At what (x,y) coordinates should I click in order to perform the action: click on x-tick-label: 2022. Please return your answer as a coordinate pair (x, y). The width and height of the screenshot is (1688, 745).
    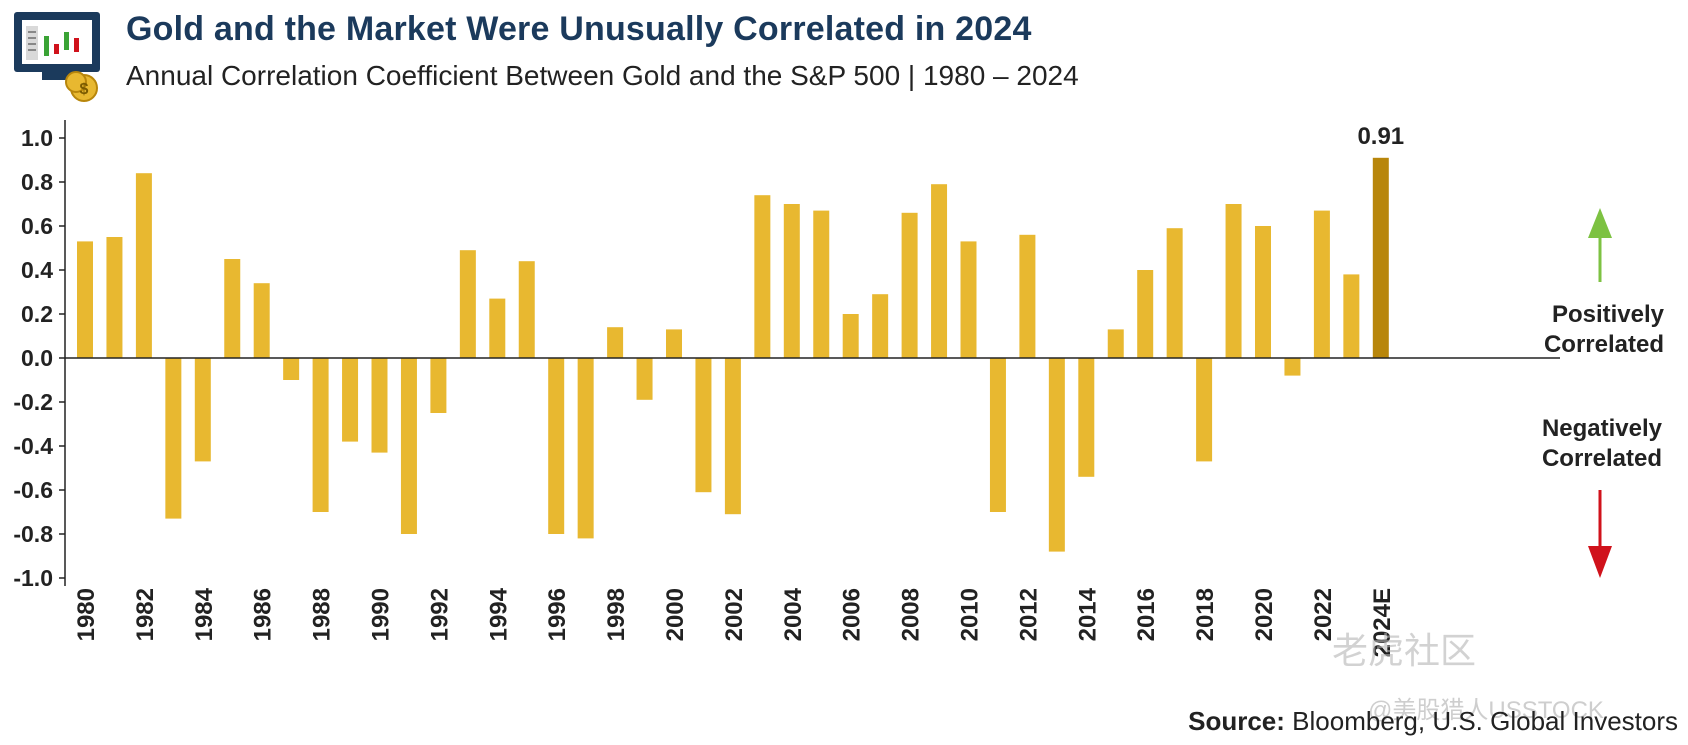
    Looking at the image, I should click on (1323, 614).